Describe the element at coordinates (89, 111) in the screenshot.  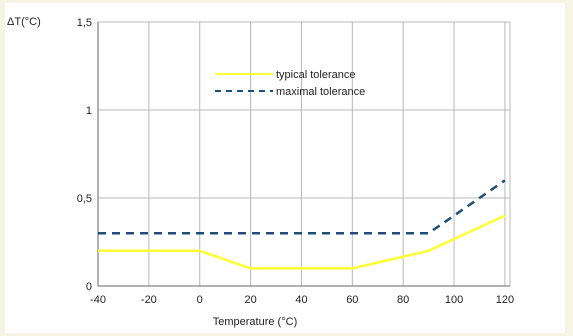
I see `y-tick-label: 1` at that location.